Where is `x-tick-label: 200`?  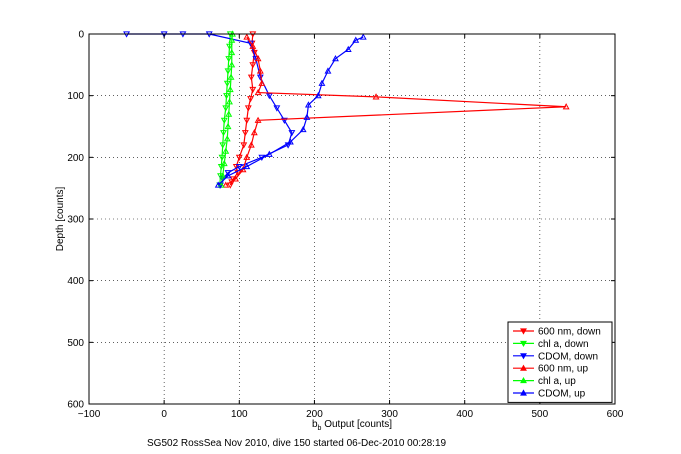
x-tick-label: 200 is located at coordinates (314, 414).